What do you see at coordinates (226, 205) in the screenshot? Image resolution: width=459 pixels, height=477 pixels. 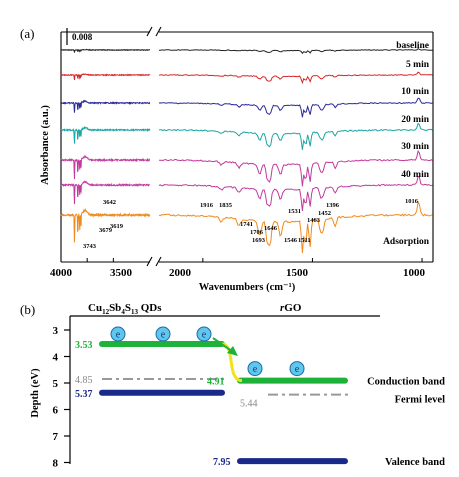 I see `peak-label-1835: 1835` at bounding box center [226, 205].